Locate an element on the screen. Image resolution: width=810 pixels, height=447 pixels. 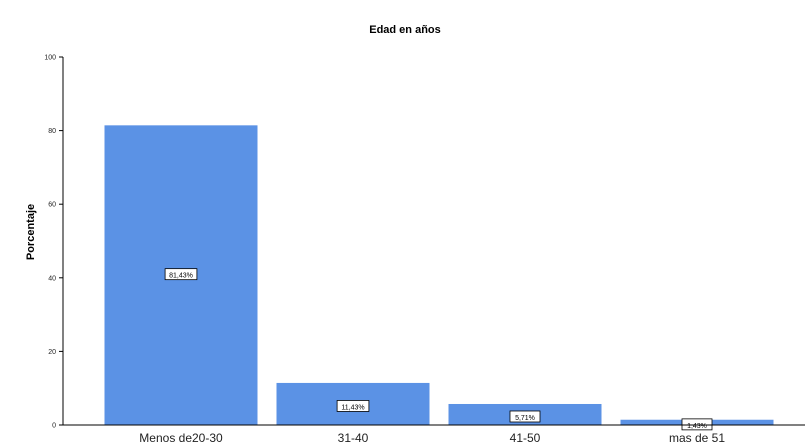
y-tick-label: 0 is located at coordinates (54, 426).